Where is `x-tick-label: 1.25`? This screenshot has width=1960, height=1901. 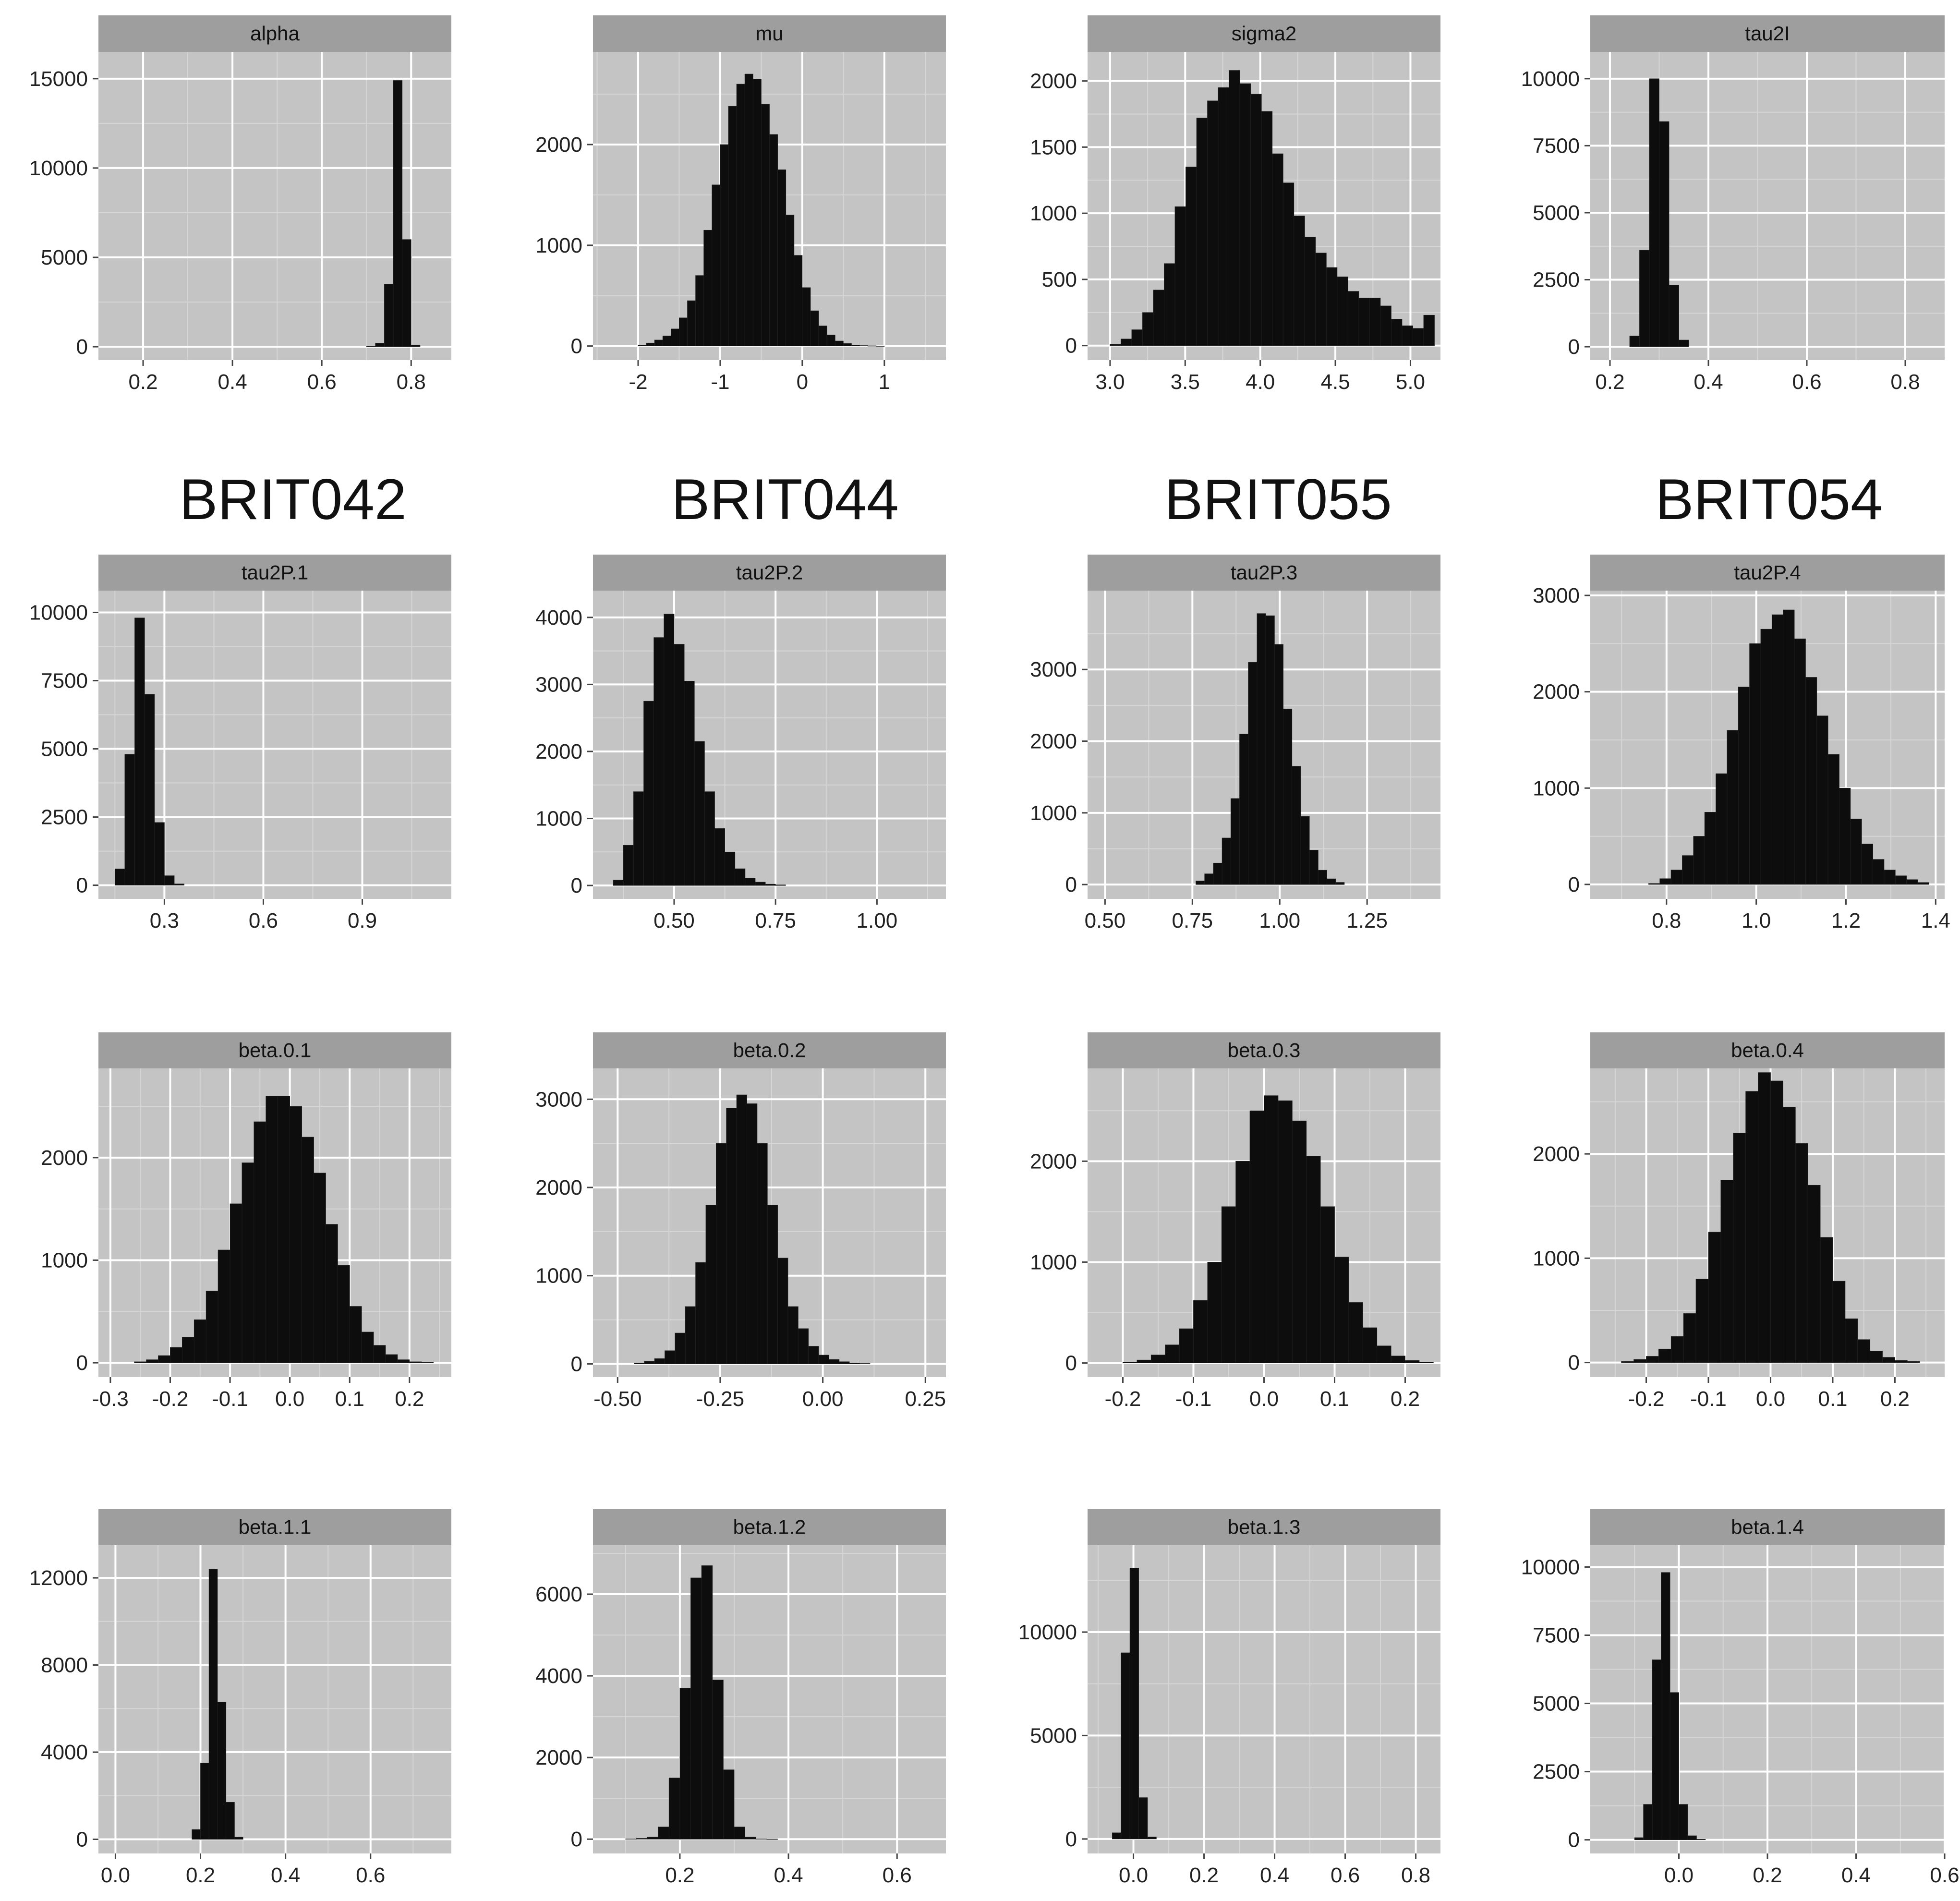
x-tick-label: 1.25 is located at coordinates (1367, 920).